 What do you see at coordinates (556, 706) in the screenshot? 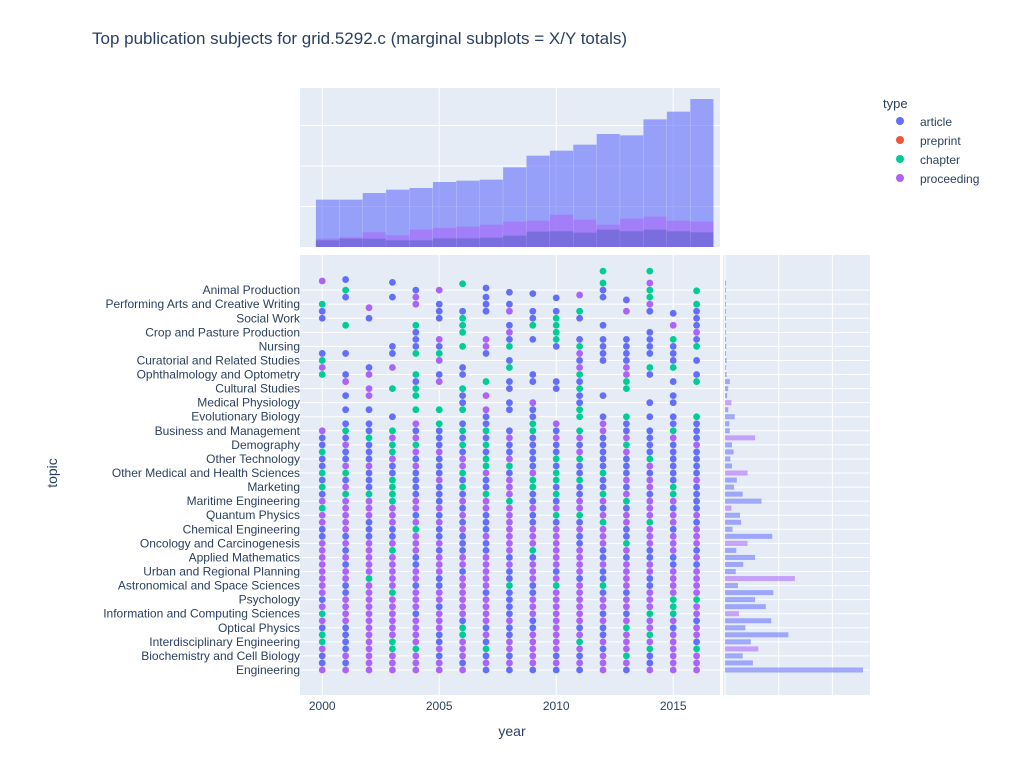
I see `x-tick-label: 2010` at bounding box center [556, 706].